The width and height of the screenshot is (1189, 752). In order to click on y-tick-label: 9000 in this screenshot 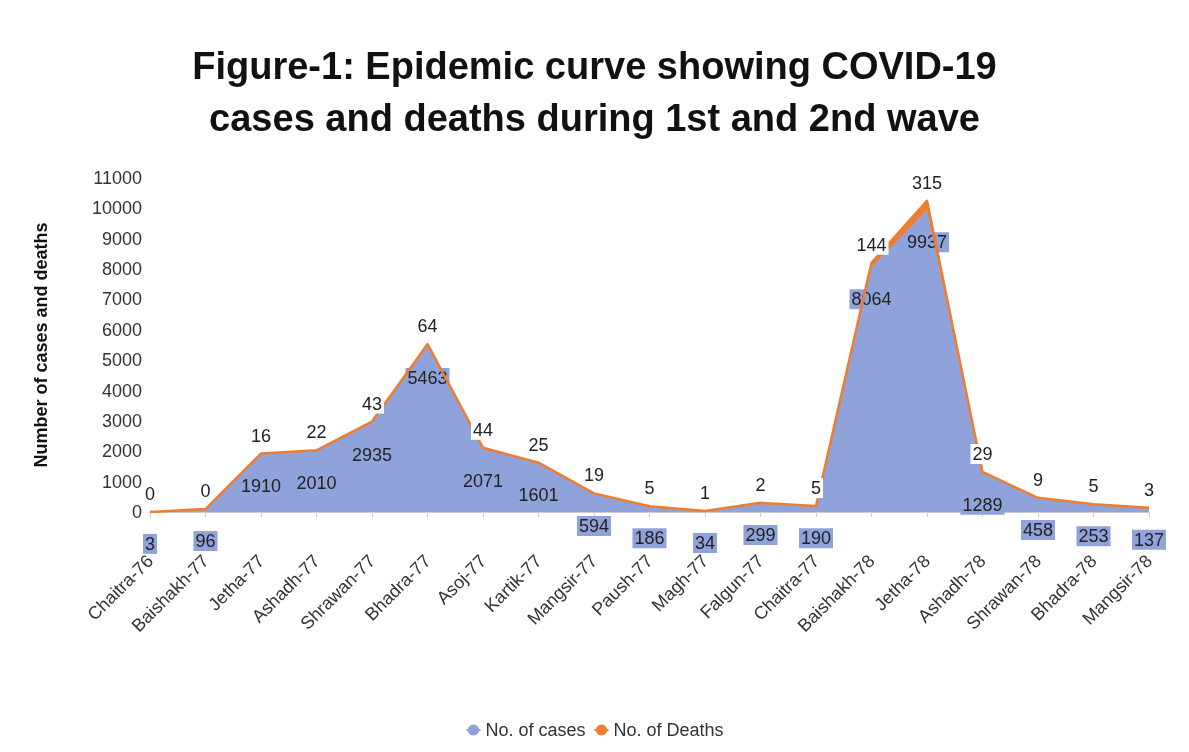, I will do `click(121, 238)`.